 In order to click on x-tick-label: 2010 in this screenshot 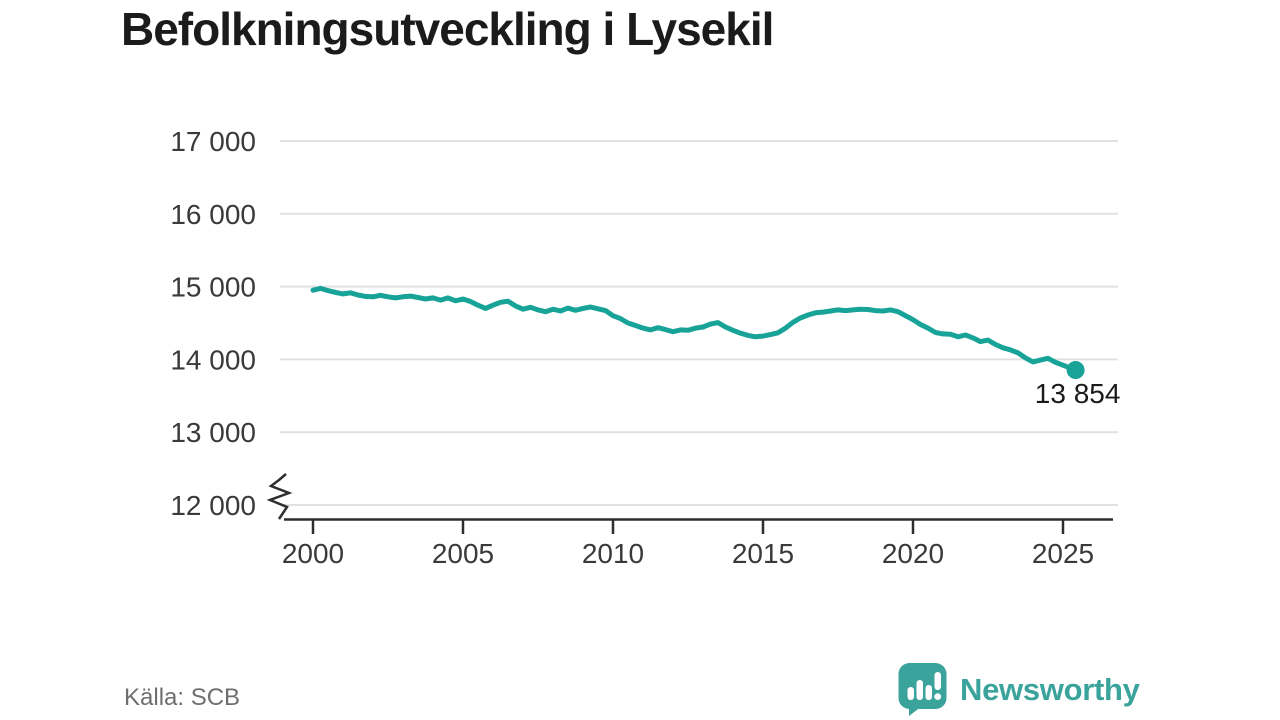, I will do `click(613, 553)`.